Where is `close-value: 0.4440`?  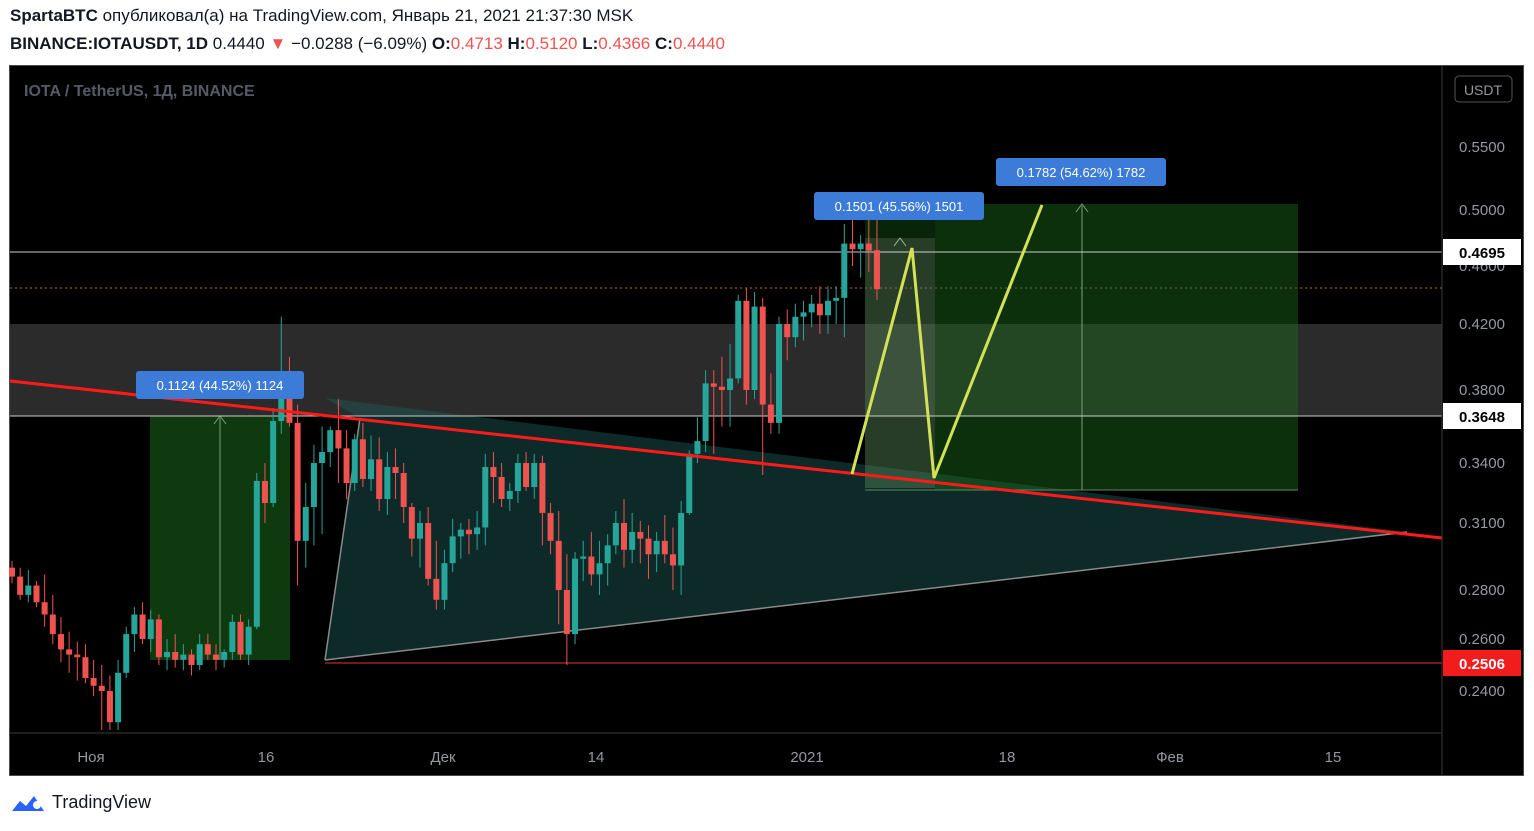
close-value: 0.4440 is located at coordinates (698, 43).